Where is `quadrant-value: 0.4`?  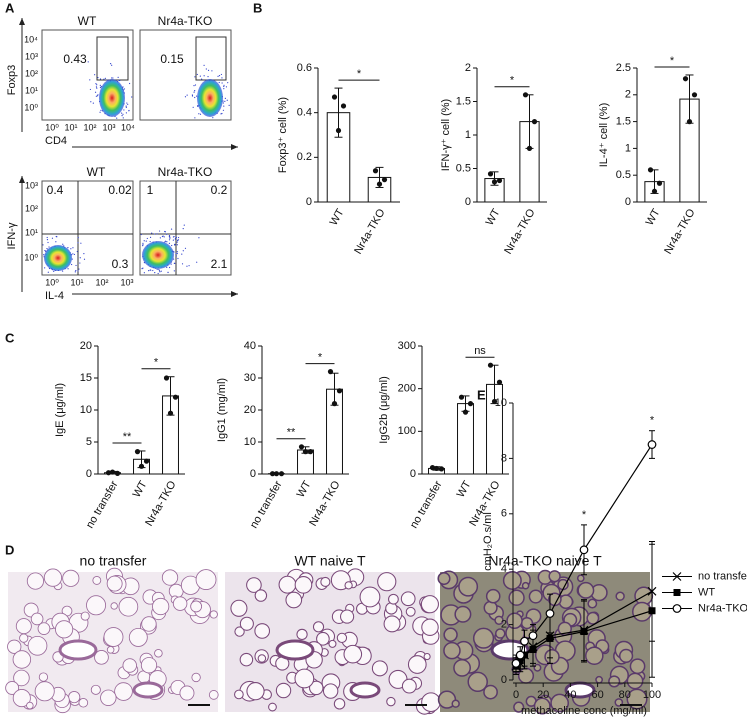
quadrant-value: 0.4 is located at coordinates (55, 190).